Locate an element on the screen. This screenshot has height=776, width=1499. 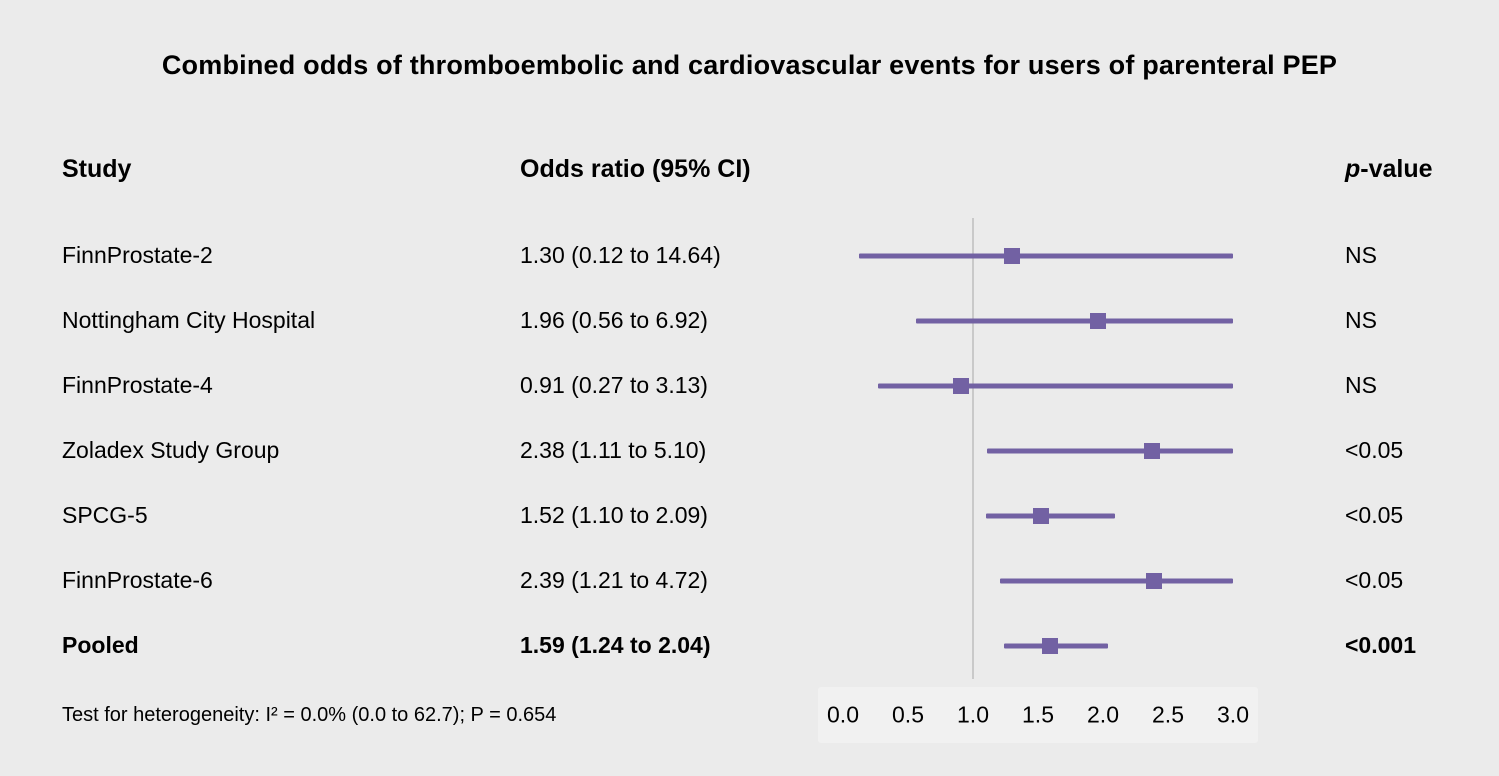
odds-ratio-ci-text: 2.39 (1.21 to 4.72) is located at coordinates (614, 580).